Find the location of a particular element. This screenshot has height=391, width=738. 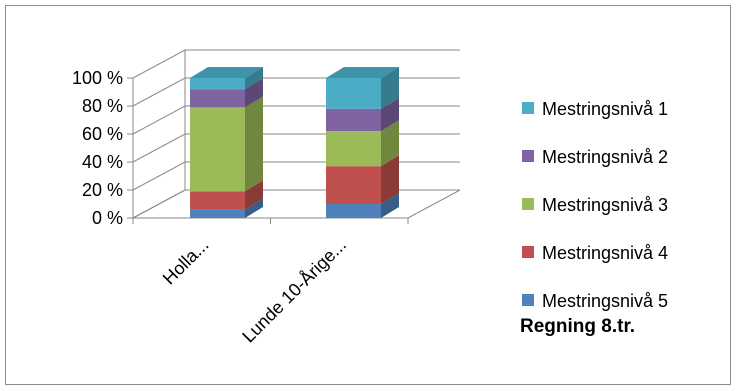

legend-item: Mestringsnivå 1 is located at coordinates (595, 109).